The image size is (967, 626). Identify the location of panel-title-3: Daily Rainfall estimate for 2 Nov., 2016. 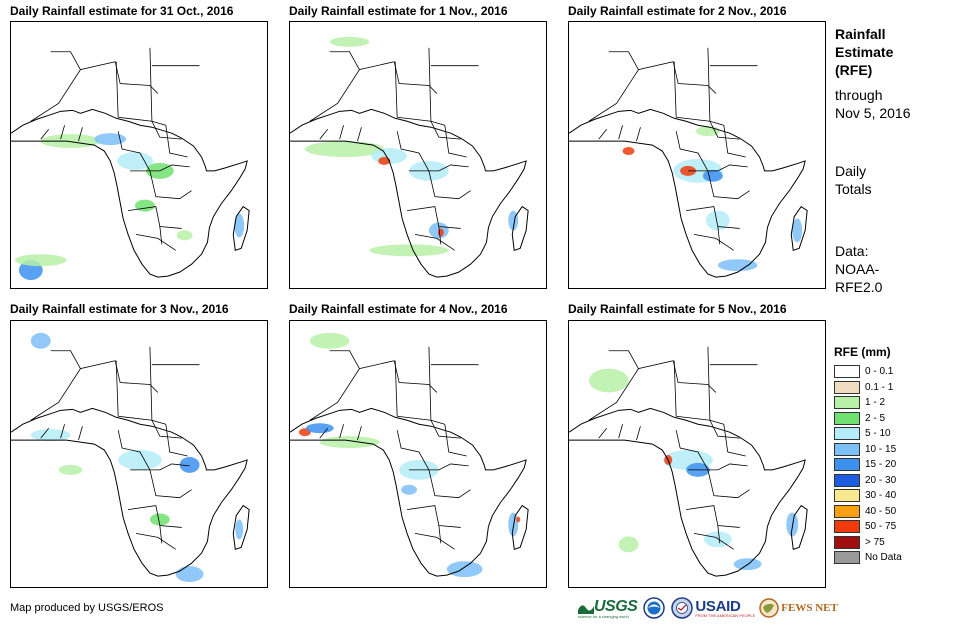
(677, 11).